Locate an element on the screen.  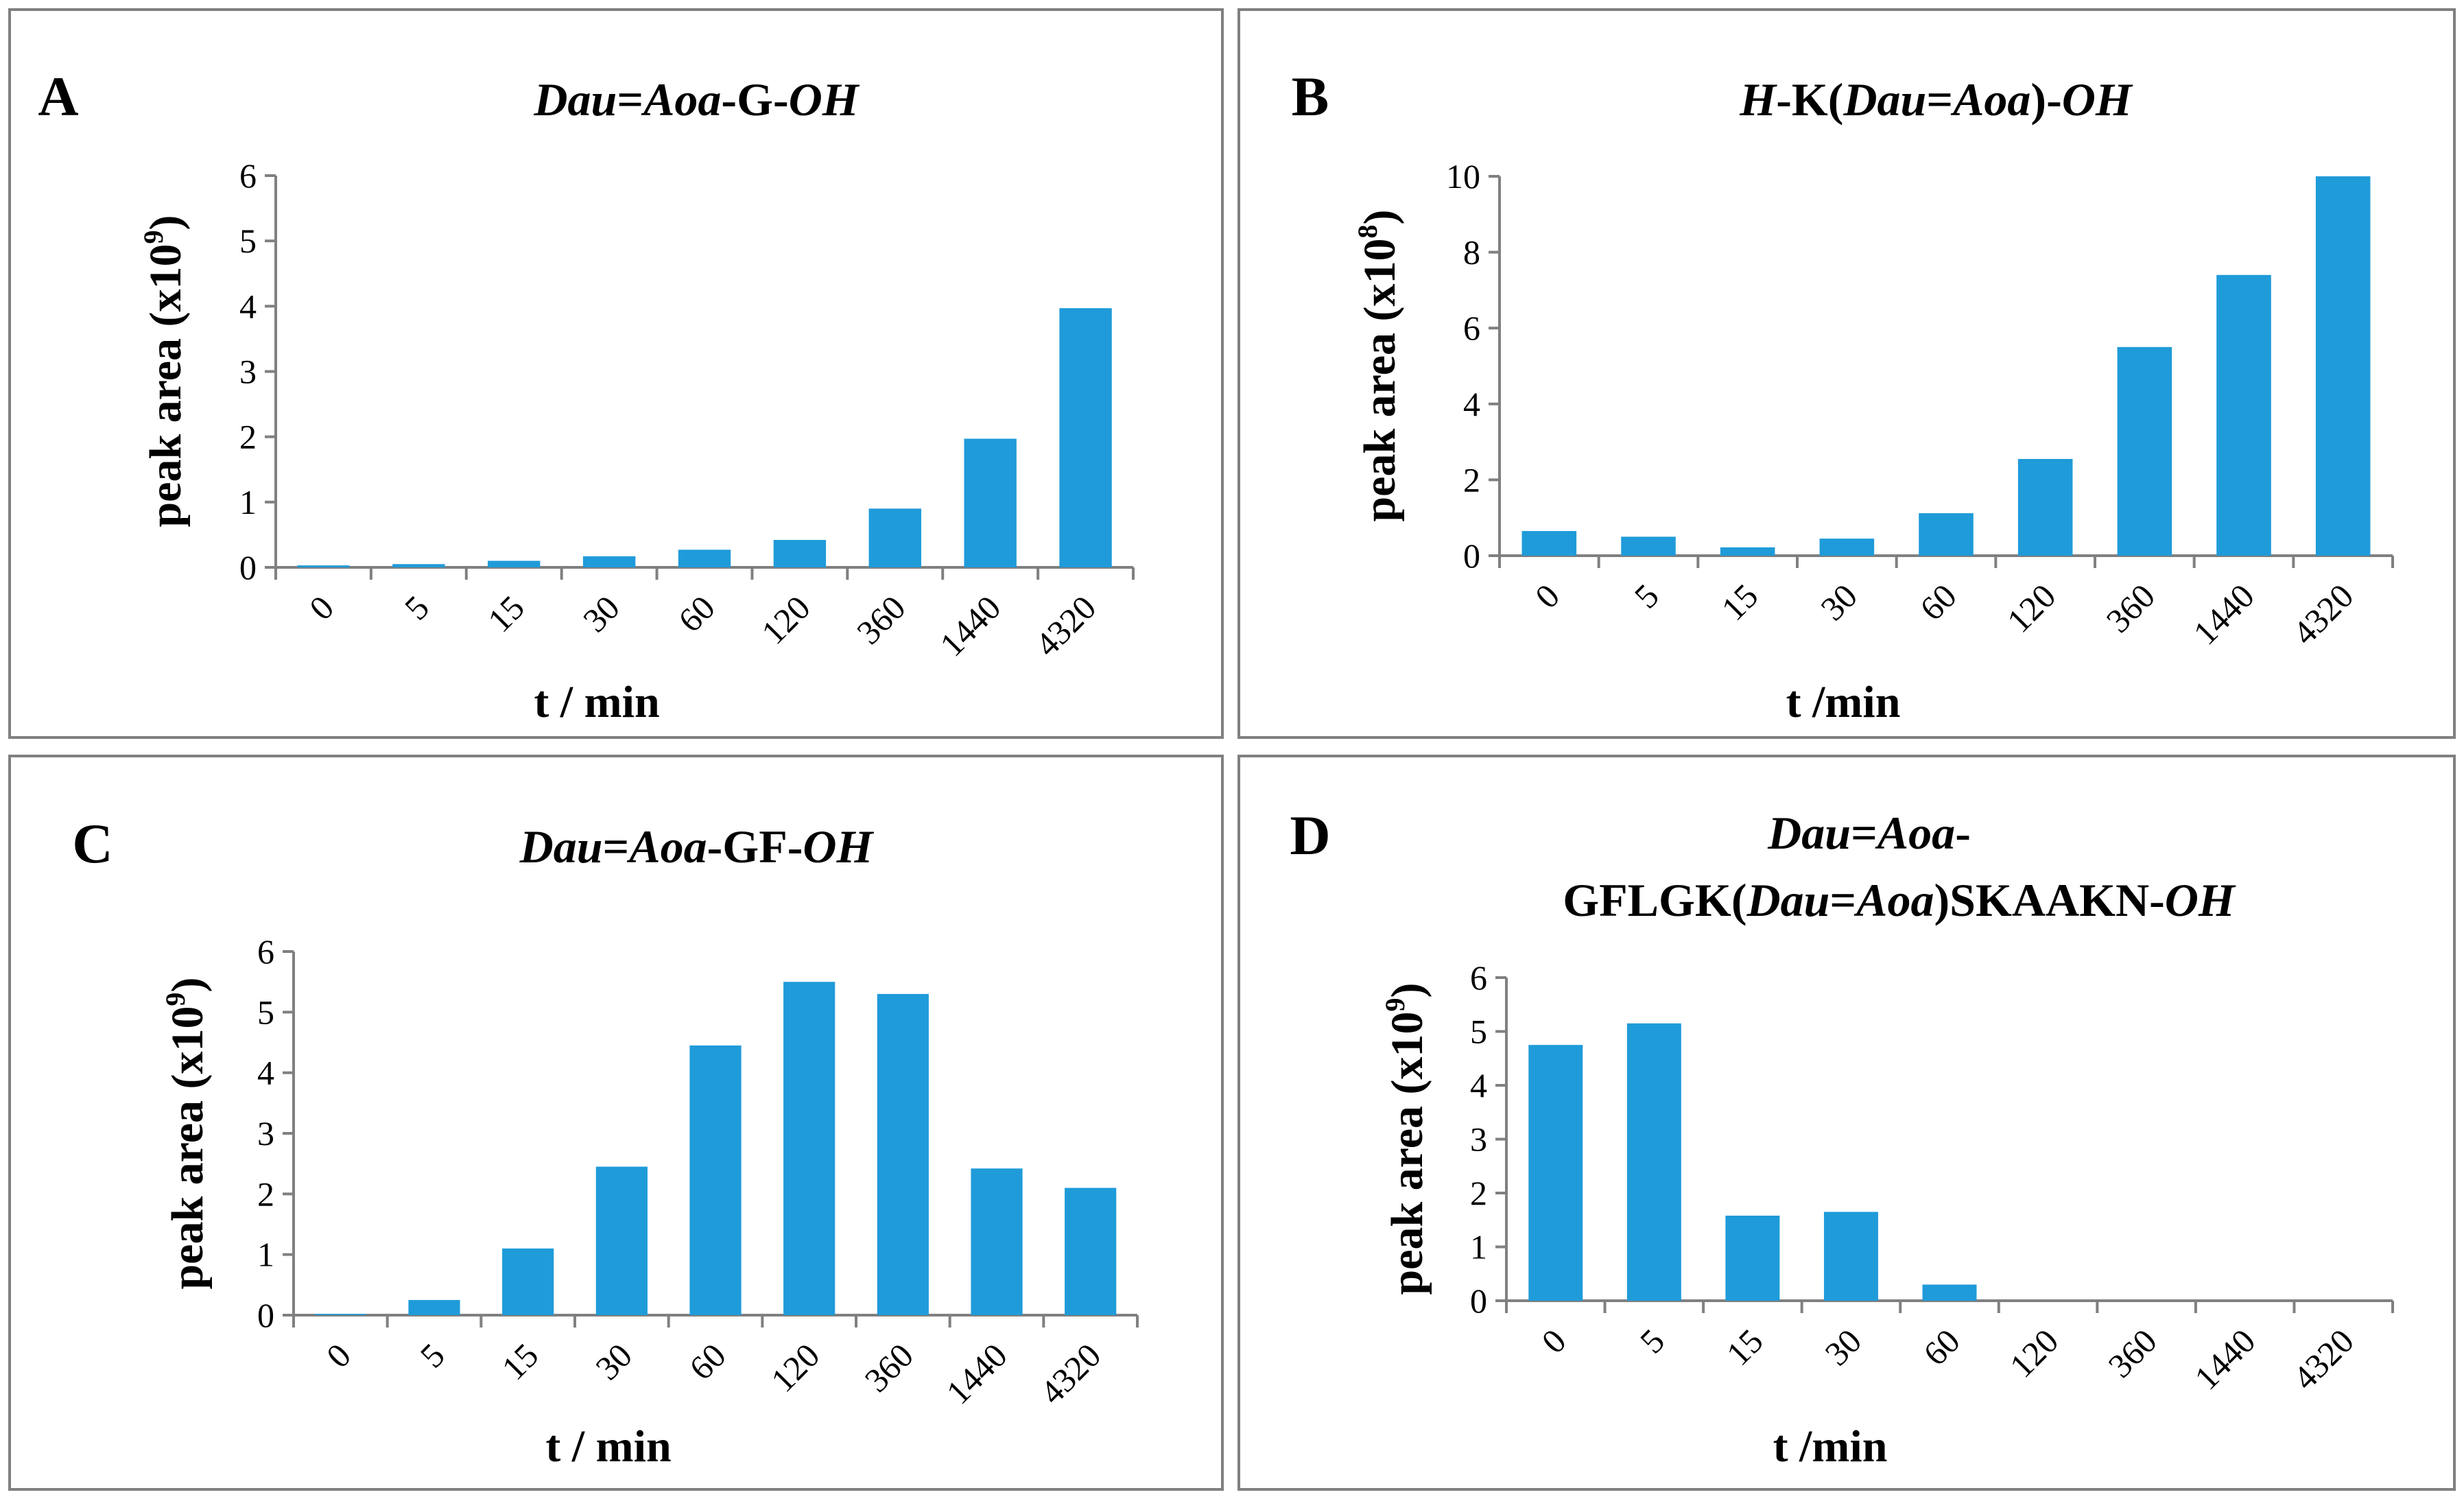
y-tick-label: 8 is located at coordinates (1471, 252).